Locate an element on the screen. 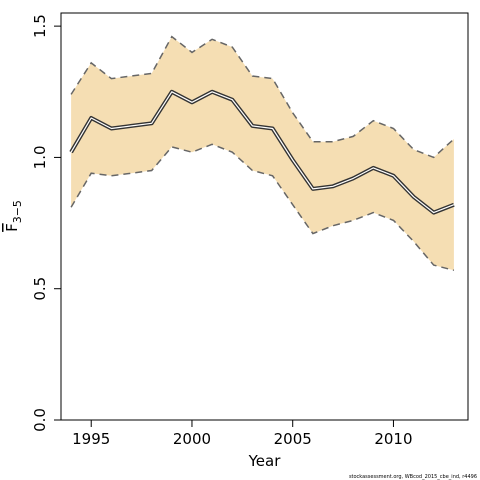 The image size is (480, 480). y-axis-title: F3−5 is located at coordinates (13, 216).